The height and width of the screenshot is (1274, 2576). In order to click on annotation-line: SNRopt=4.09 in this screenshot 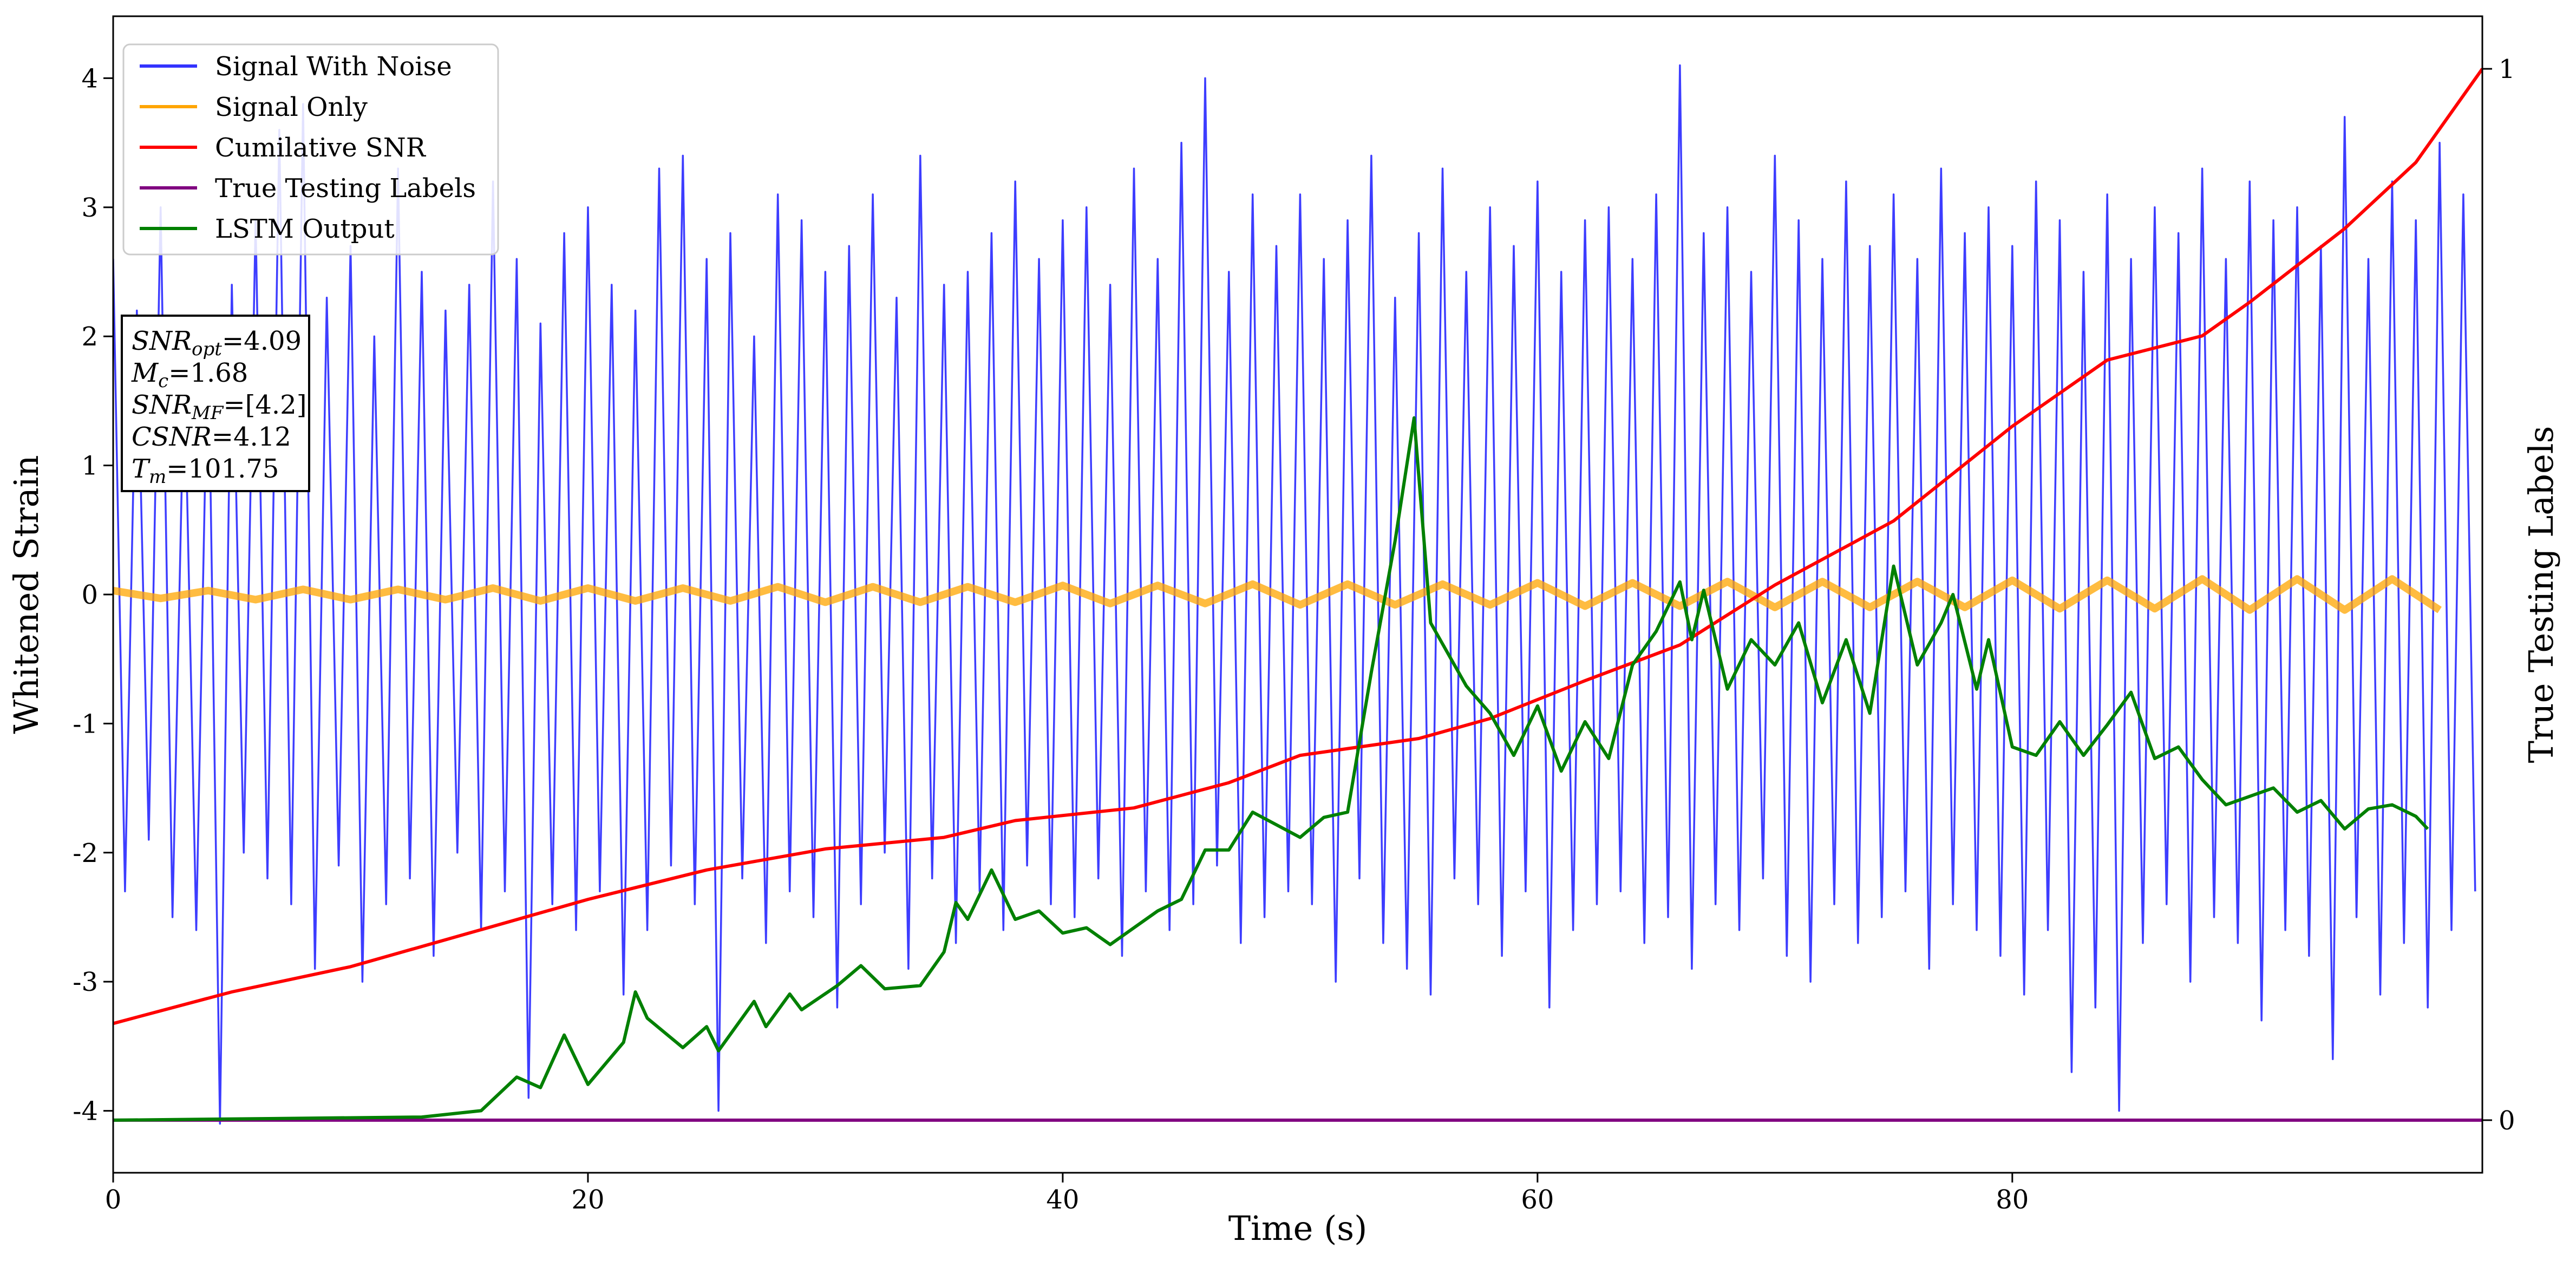, I will do `click(217, 343)`.